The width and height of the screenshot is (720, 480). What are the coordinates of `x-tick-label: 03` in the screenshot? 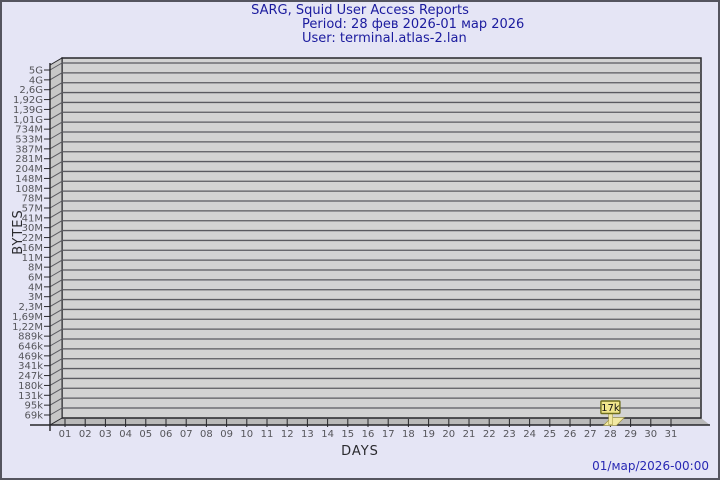 It's located at (105, 434).